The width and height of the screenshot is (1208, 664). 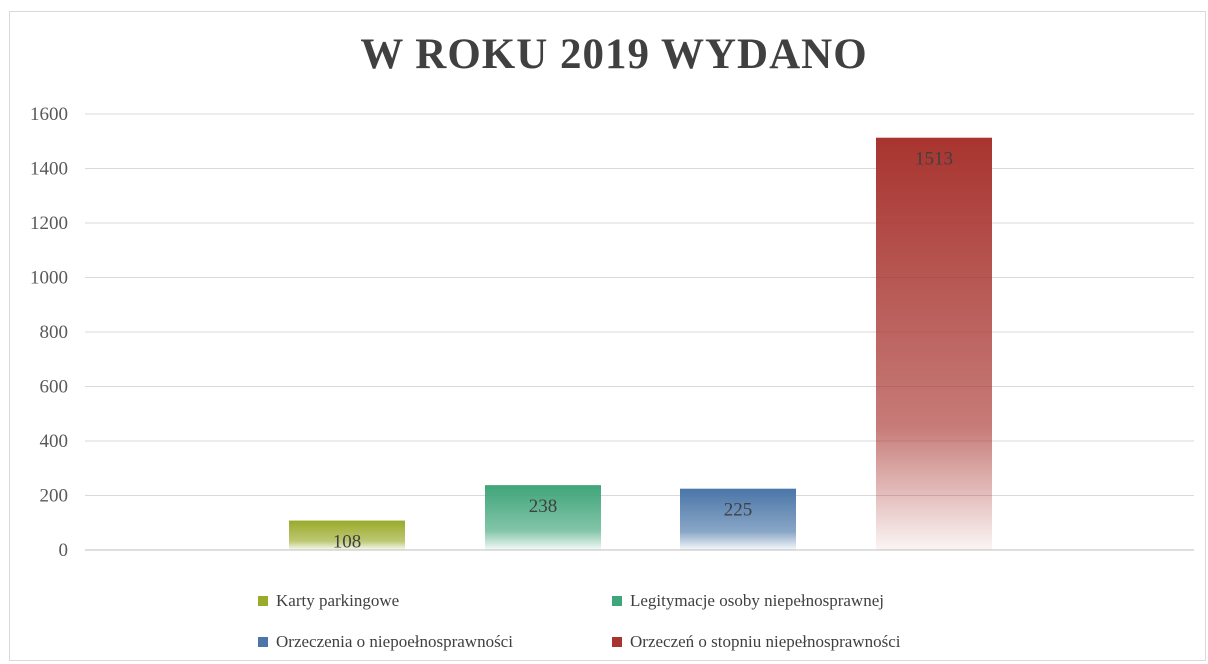 What do you see at coordinates (934, 159) in the screenshot?
I see `data-label: 1513` at bounding box center [934, 159].